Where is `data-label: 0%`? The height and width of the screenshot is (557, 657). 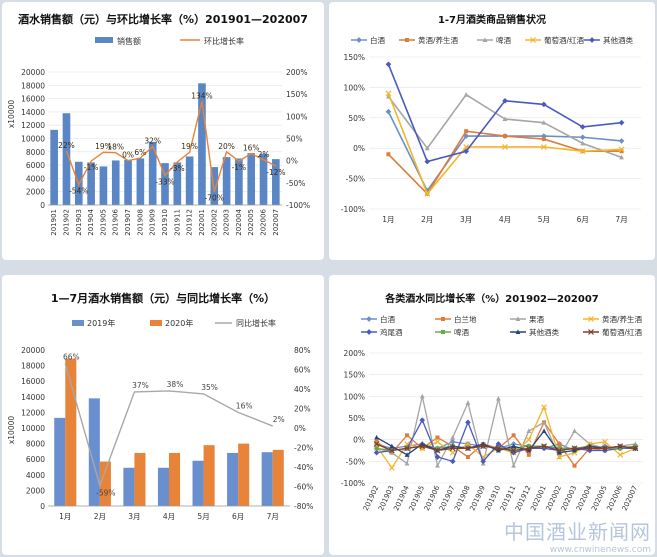
data-label: 0% is located at coordinates (128, 155).